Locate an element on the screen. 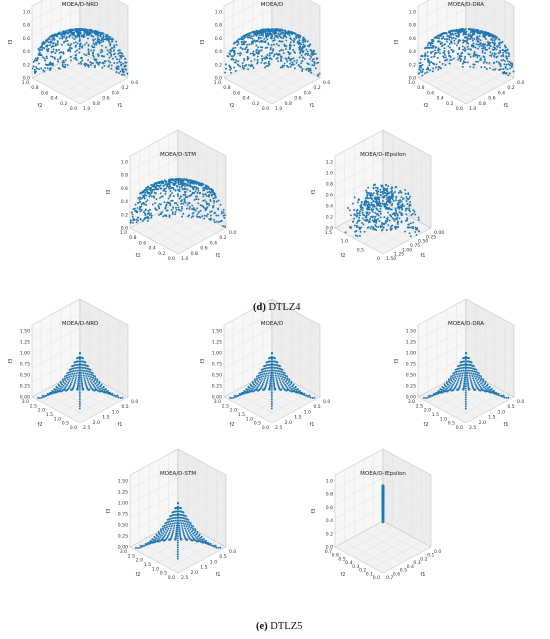 This screenshot has height=639, width=550. y-tick-label: 0.0 is located at coordinates (73, 428).